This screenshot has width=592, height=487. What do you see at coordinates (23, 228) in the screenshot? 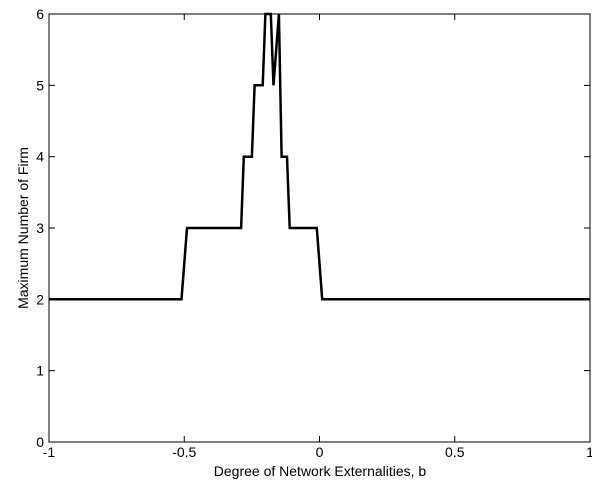
I see `y-axis-label: Maximum Number of Firm` at bounding box center [23, 228].